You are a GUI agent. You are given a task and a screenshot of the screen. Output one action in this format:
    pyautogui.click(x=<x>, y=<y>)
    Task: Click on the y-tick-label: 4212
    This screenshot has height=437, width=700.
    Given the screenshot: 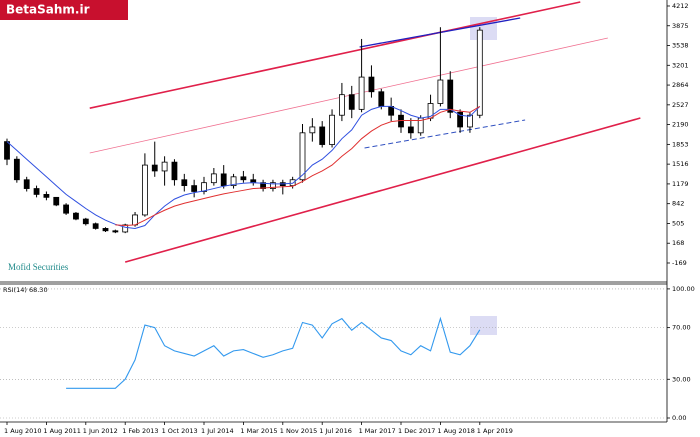 What is the action you would take?
    pyautogui.click(x=680, y=6)
    